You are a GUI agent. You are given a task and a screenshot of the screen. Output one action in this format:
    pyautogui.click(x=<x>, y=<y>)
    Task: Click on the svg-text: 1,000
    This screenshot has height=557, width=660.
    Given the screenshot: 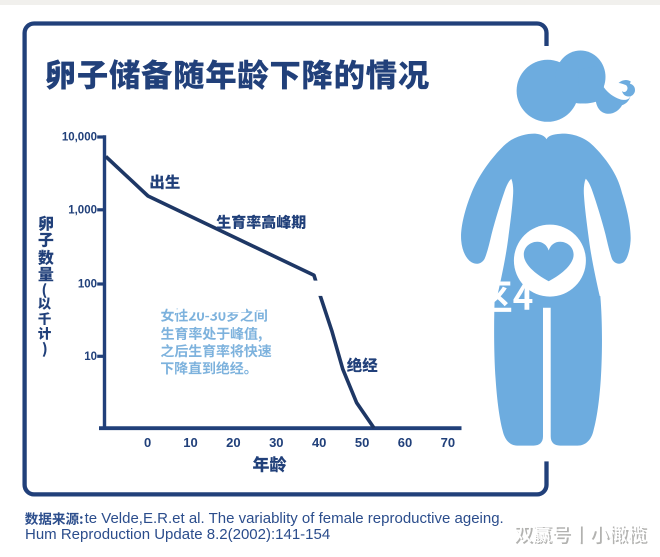 What is the action you would take?
    pyautogui.click(x=82, y=210)
    